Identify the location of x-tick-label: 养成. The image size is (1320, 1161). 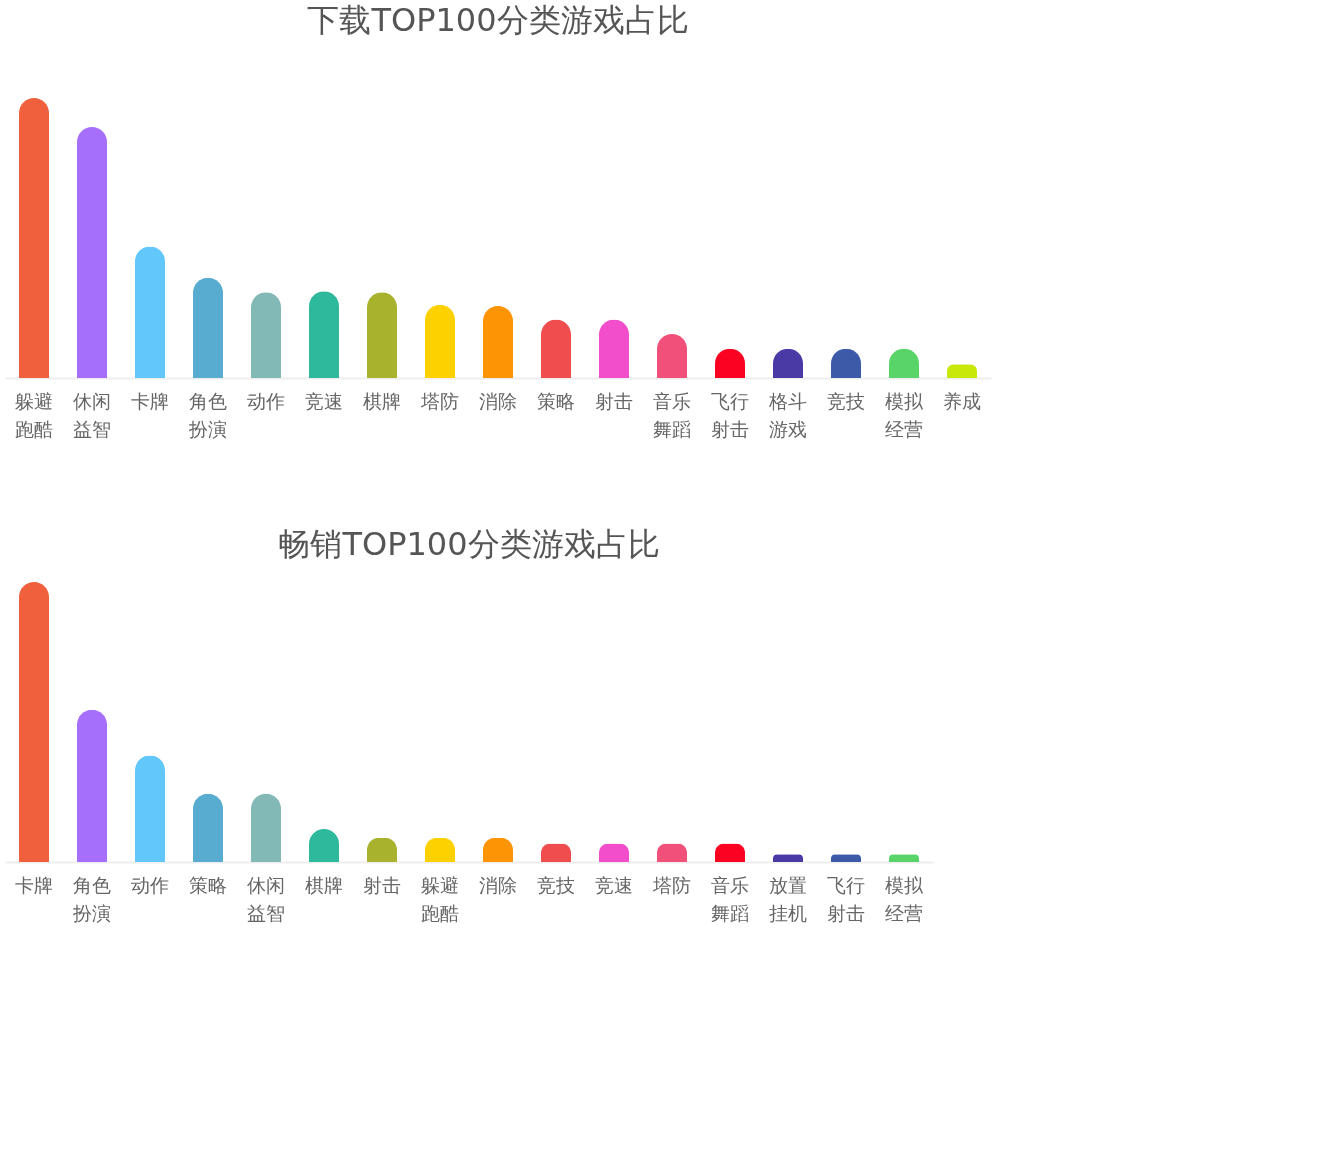
(962, 400).